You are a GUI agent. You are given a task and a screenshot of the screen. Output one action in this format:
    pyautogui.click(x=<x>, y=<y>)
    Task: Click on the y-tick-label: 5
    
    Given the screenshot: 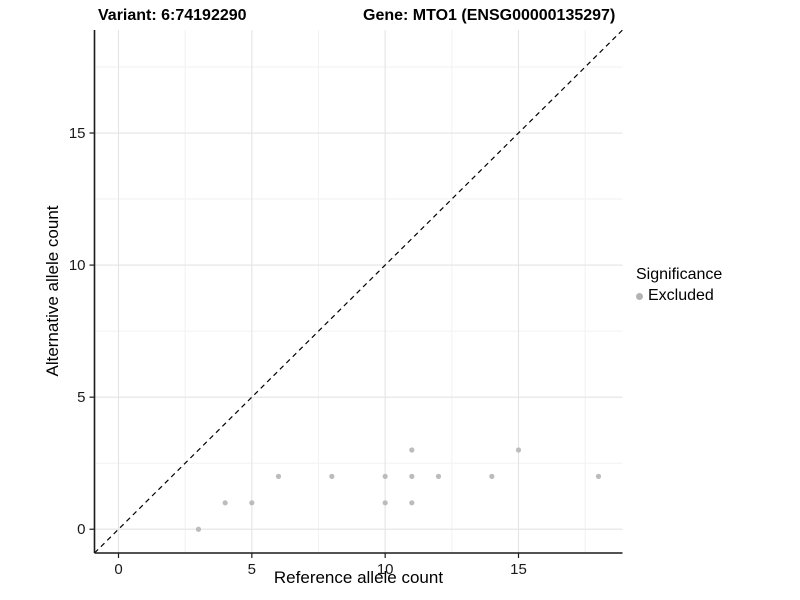 What is the action you would take?
    pyautogui.click(x=81, y=397)
    